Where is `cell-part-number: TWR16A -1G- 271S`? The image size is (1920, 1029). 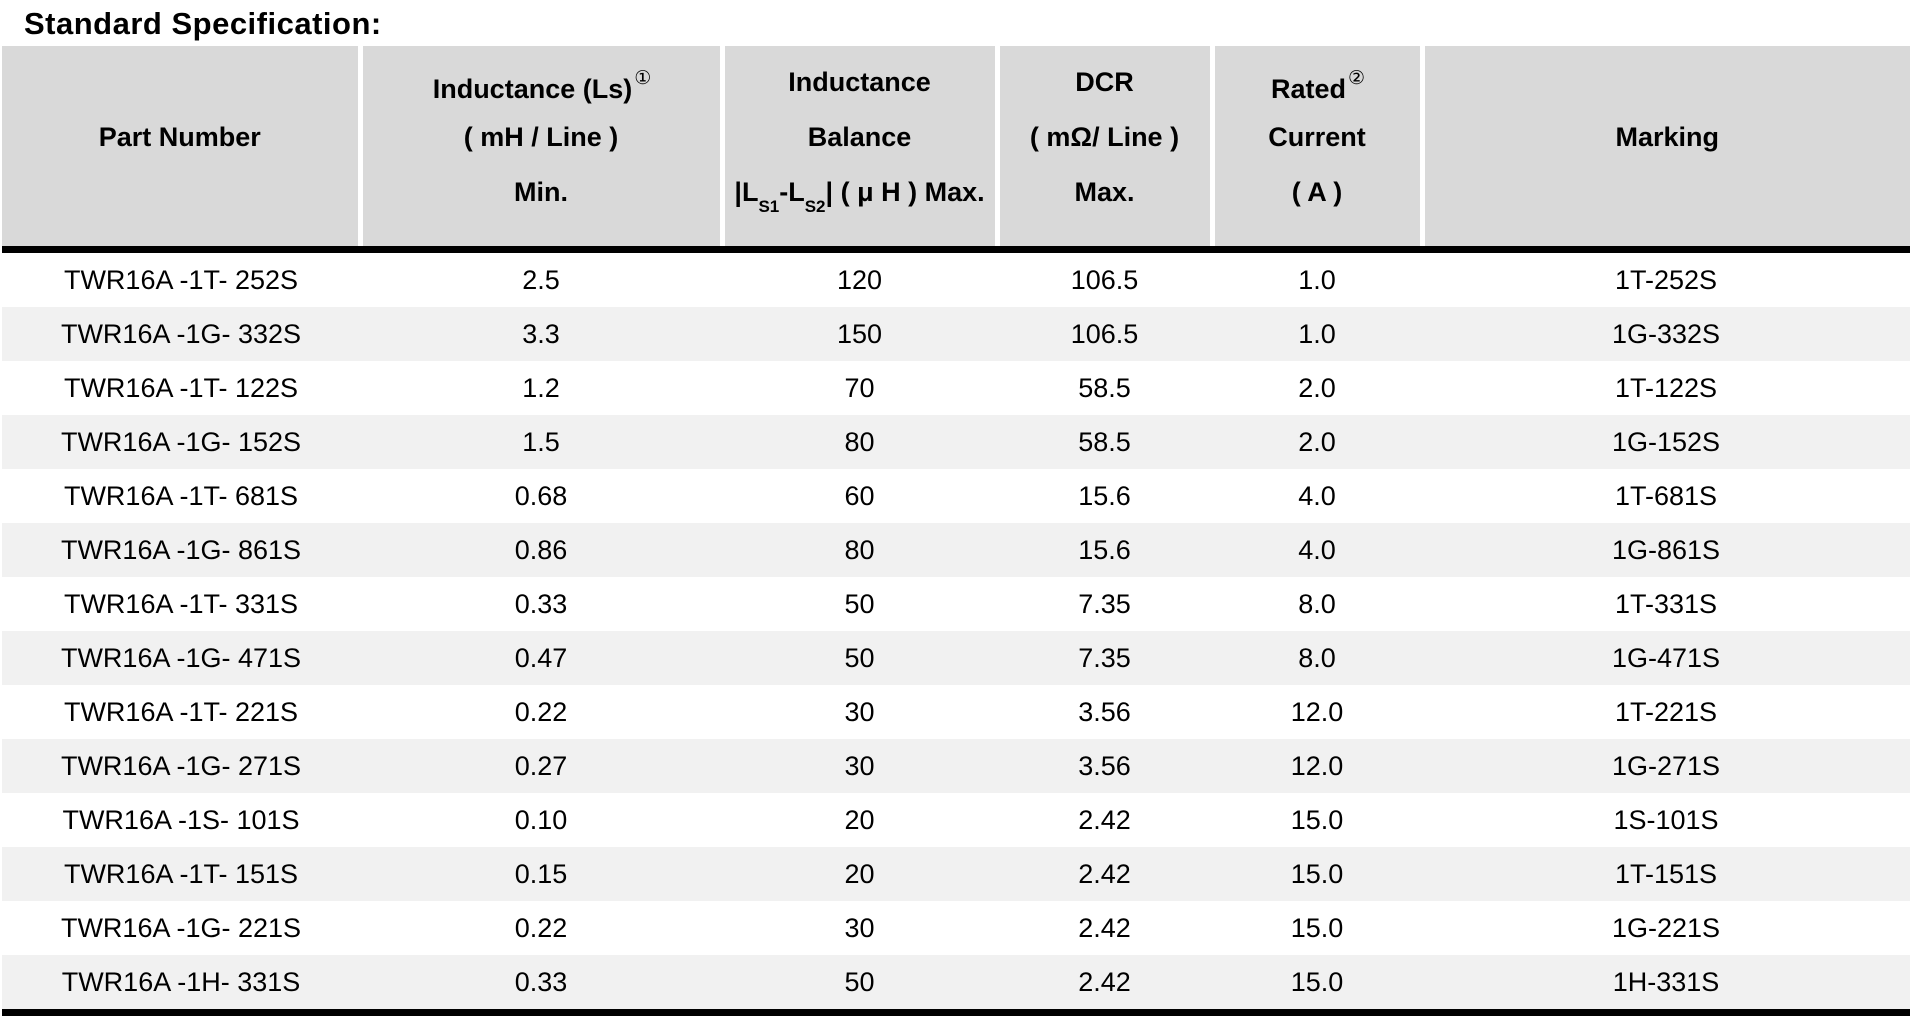 cell-part-number: TWR16A -1G- 271S is located at coordinates (181, 765).